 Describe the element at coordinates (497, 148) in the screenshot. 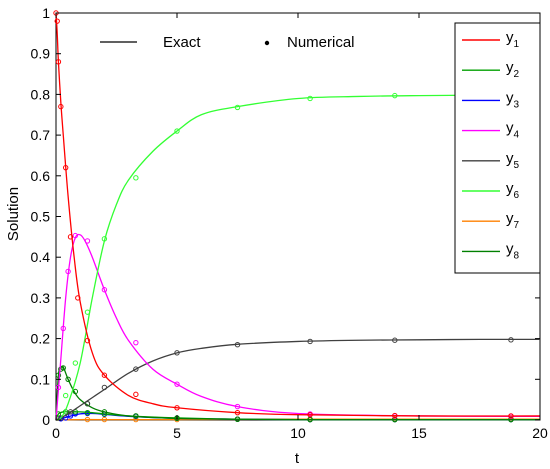

I see `series-legend-box` at that location.